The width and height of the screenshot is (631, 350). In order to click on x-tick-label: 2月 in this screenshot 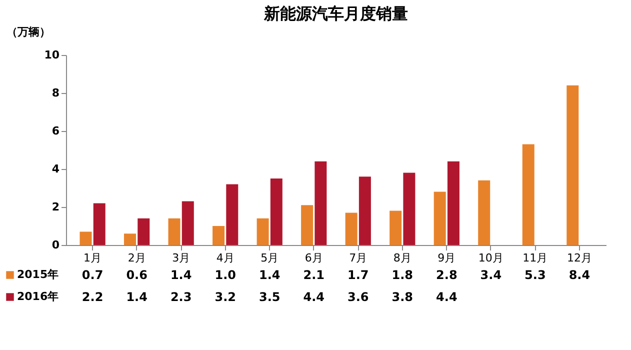, I will do `click(137, 258)`.